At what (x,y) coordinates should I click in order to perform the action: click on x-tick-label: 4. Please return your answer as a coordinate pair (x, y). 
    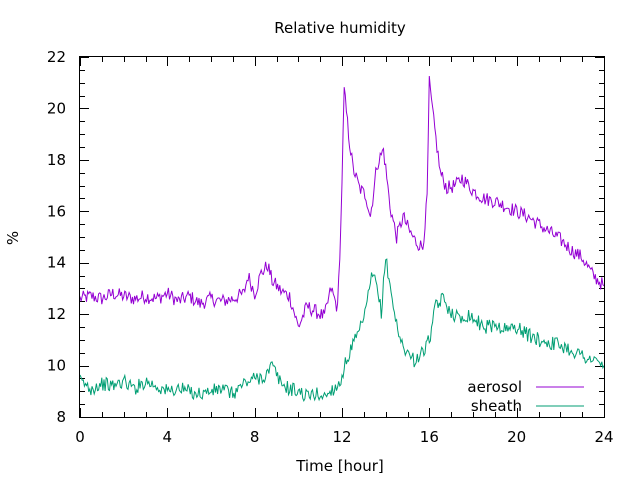
    Looking at the image, I should click on (168, 437).